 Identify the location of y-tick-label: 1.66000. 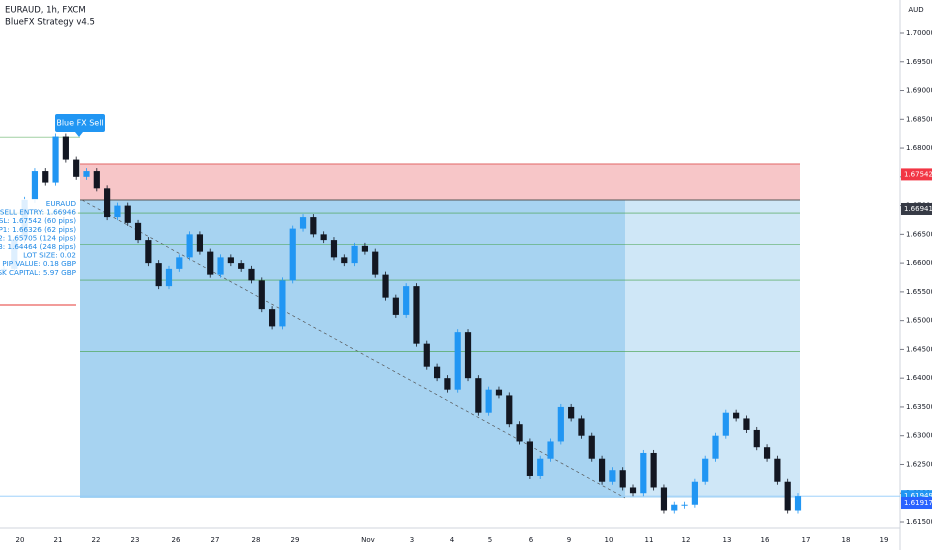
(919, 263).